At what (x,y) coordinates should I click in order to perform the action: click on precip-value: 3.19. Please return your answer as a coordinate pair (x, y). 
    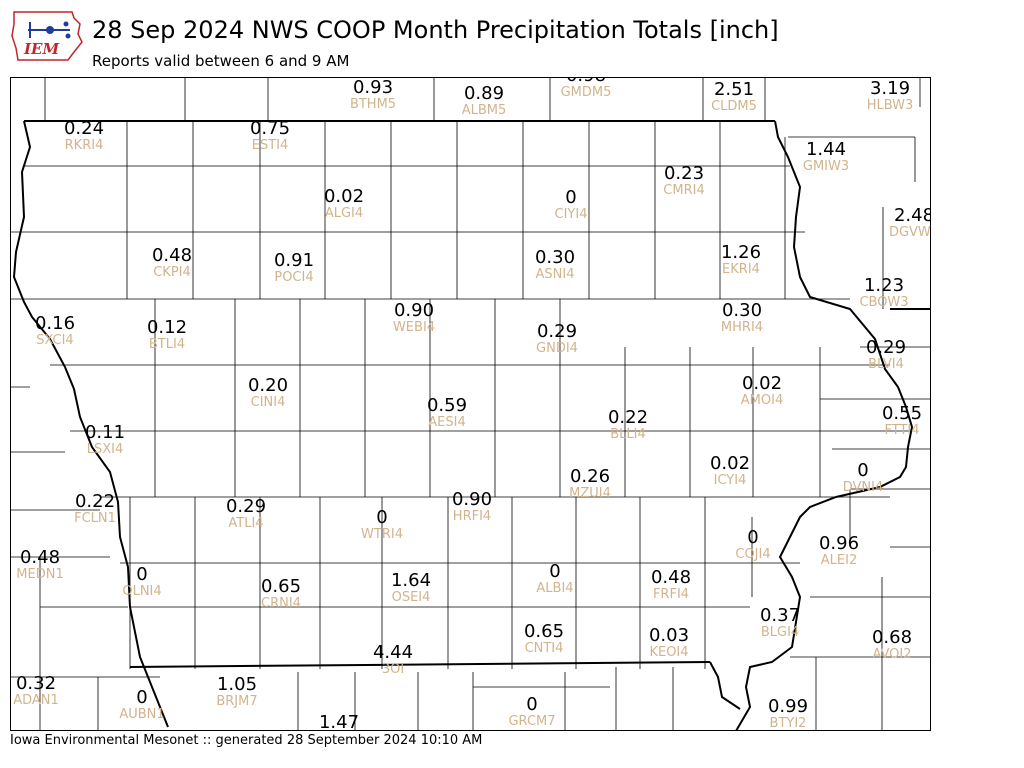
    Looking at the image, I should click on (890, 88).